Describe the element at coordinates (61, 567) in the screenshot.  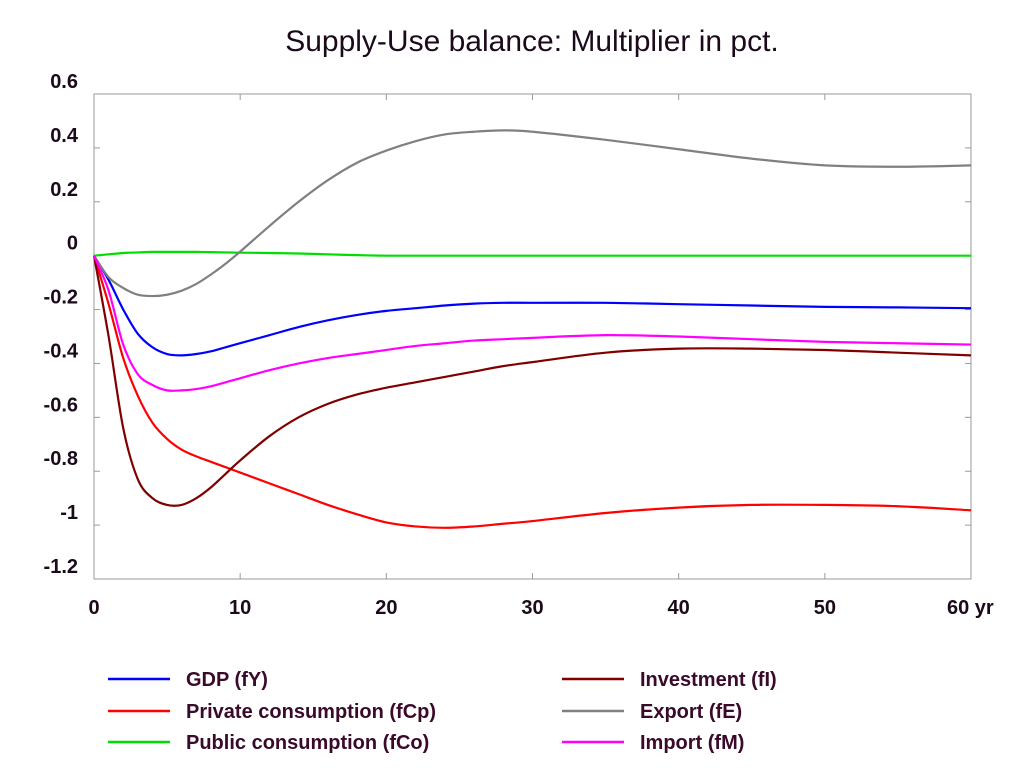
I see `y-tick-label: -1.2` at that location.